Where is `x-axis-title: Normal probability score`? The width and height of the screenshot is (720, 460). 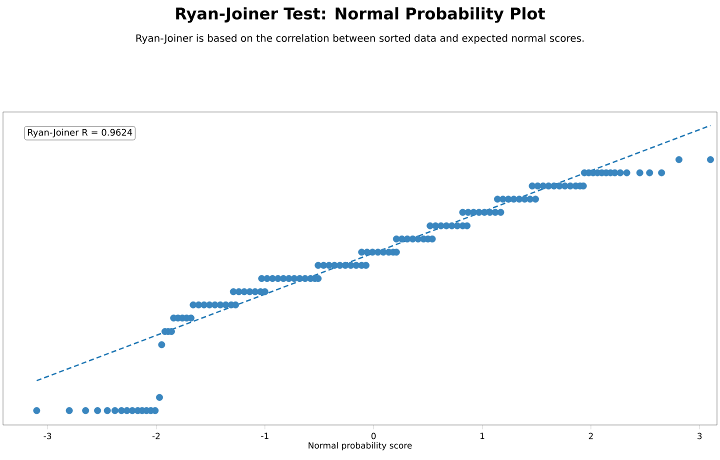 x-axis-title: Normal probability score is located at coordinates (360, 446).